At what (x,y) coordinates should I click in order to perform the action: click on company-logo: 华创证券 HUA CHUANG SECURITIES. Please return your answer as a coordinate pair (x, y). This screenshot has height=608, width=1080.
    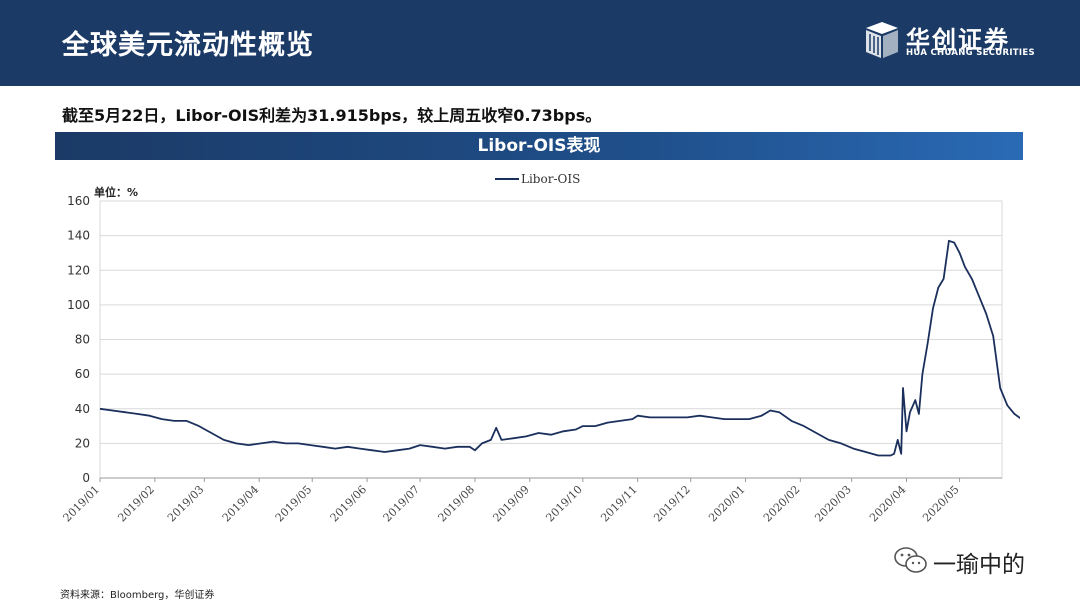
    Looking at the image, I should click on (949, 41).